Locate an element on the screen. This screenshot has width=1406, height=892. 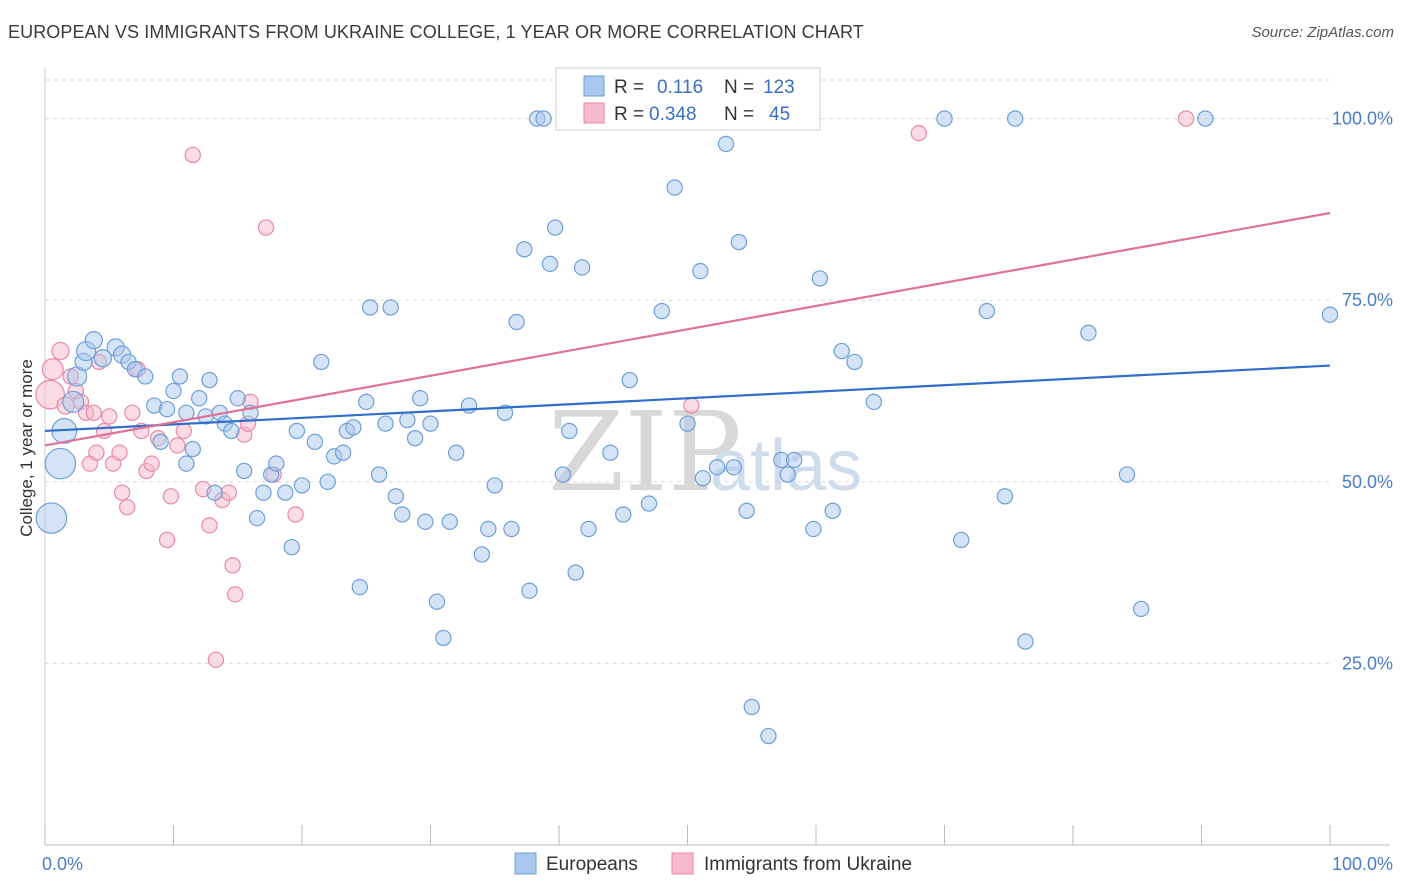
bottom-swatch-ukraine is located at coordinates (682, 863).